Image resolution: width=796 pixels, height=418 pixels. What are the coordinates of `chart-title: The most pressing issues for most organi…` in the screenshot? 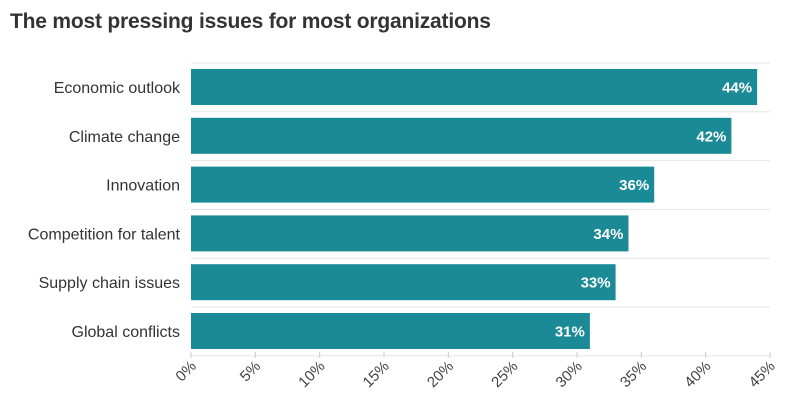 It's located at (250, 21).